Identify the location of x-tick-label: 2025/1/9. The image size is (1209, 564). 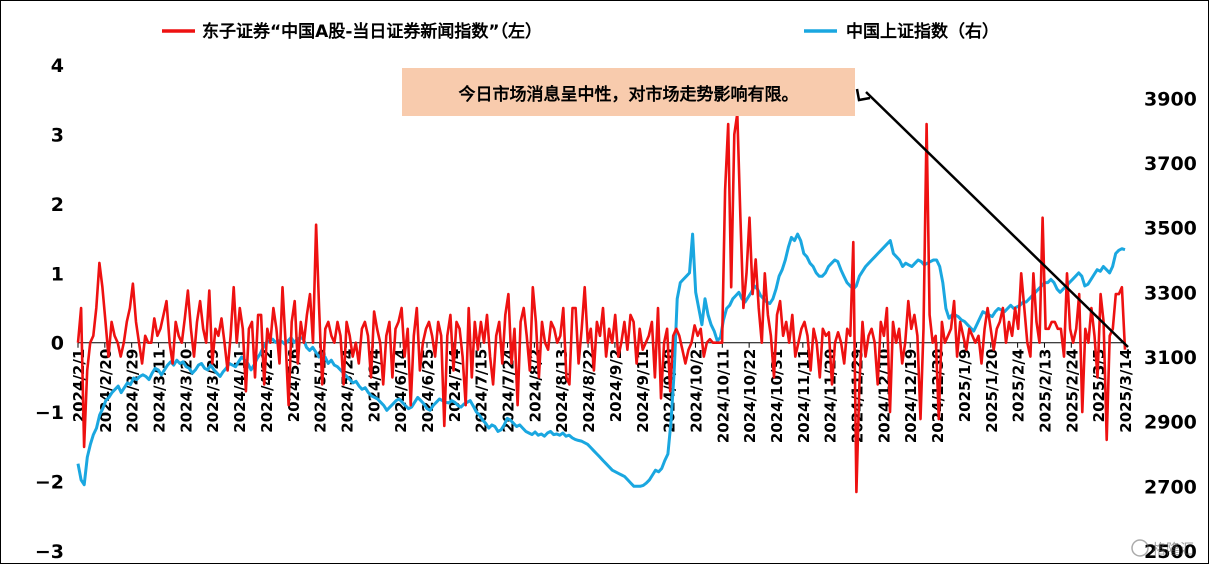
(965, 386).